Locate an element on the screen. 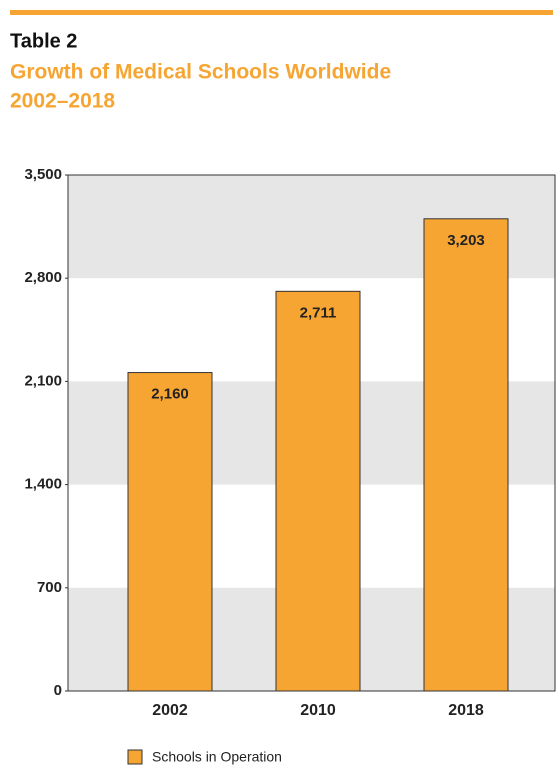 This screenshot has height=768, width=559. chart-title: Table 2 is located at coordinates (43, 41).